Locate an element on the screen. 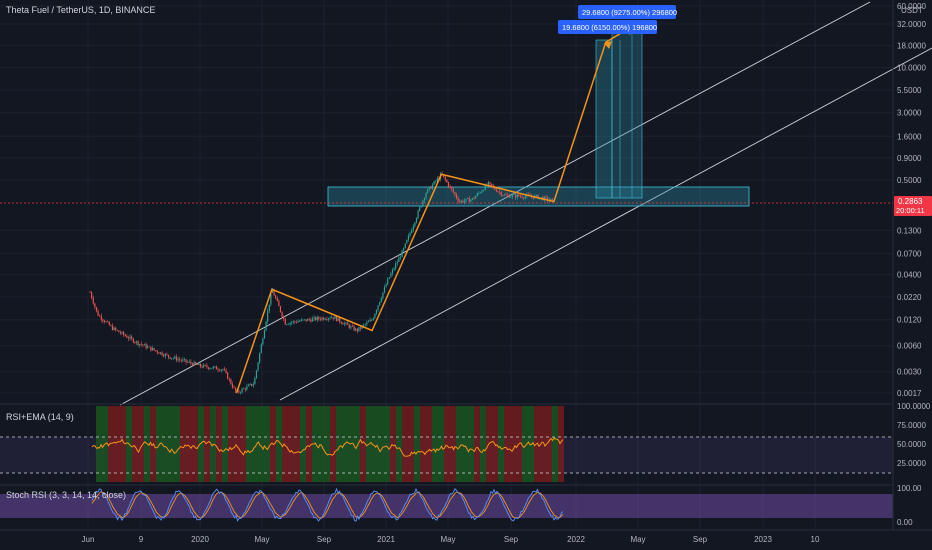 This screenshot has height=550, width=932. callout-2: 19.6800 (6150.00%) 196800 is located at coordinates (607, 27).